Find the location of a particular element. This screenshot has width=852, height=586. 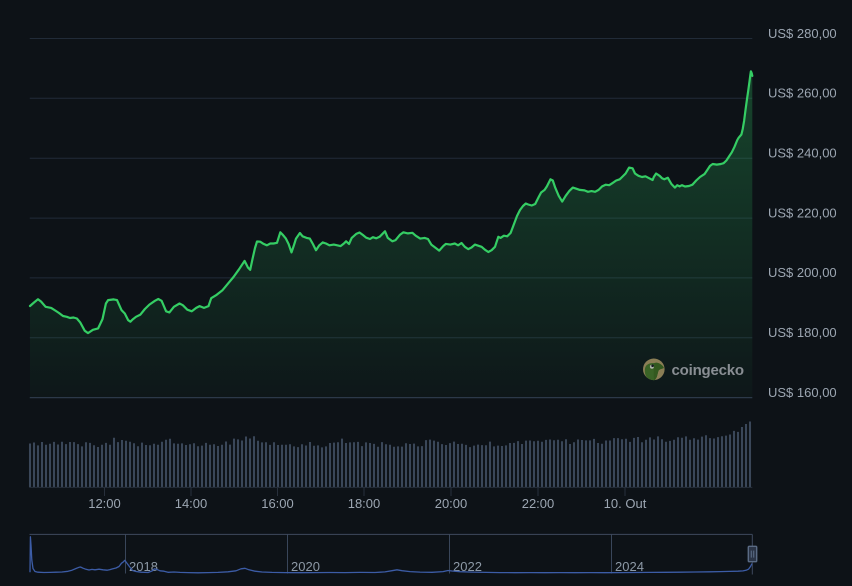

svg-text: 10. Out is located at coordinates (625, 503).